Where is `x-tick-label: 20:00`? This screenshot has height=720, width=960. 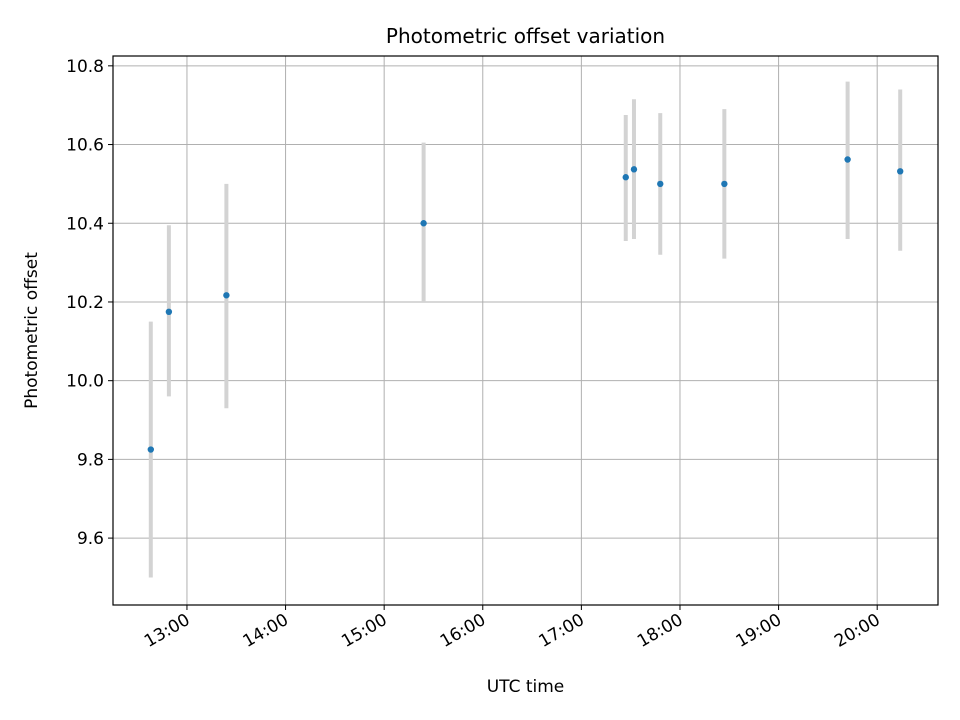 x-tick-label: 20:00 is located at coordinates (857, 631).